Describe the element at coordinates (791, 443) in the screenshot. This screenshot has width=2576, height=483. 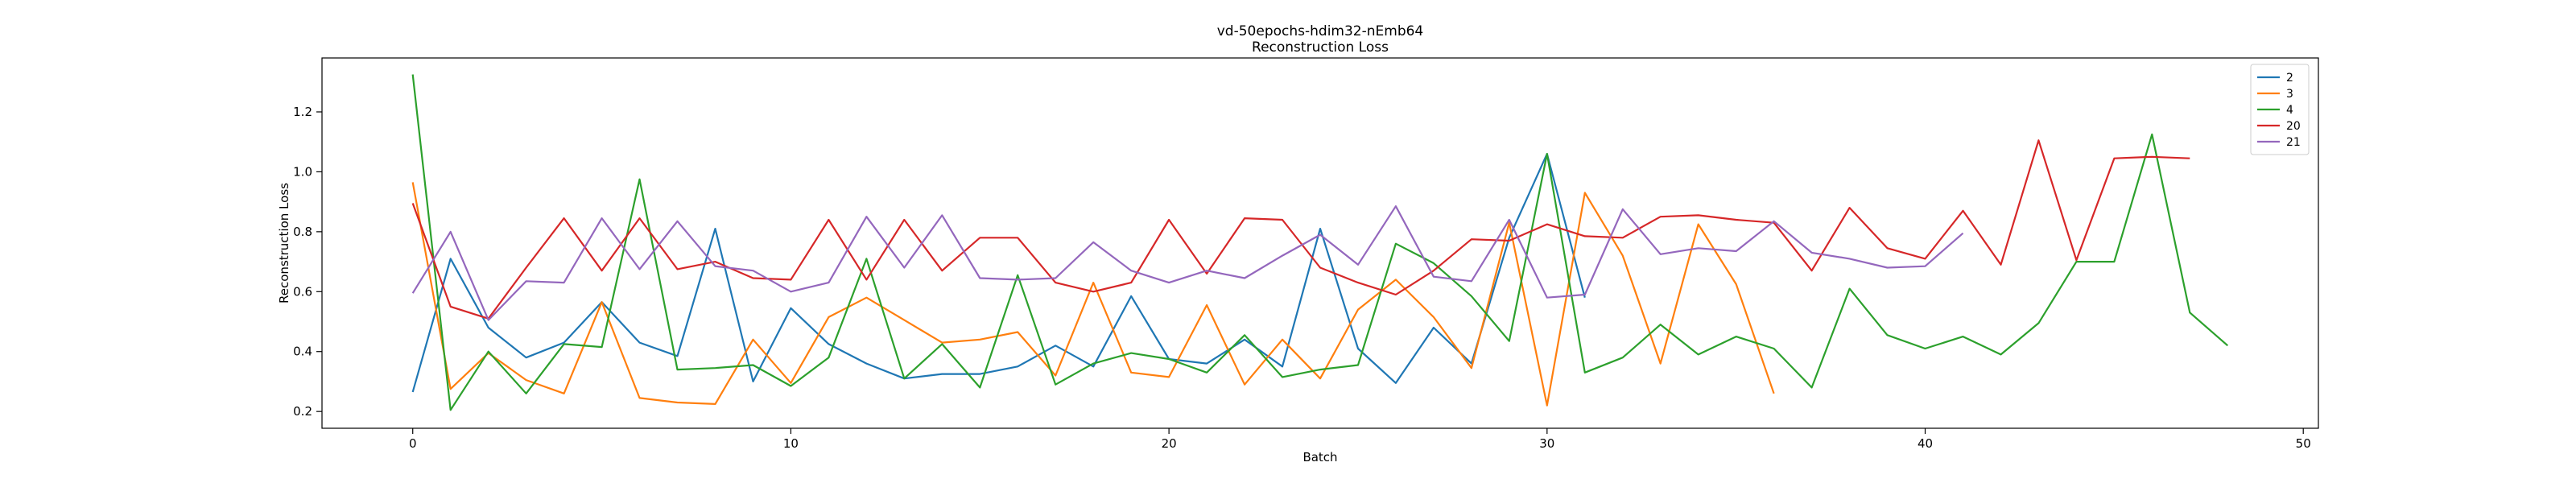
I see `x-tick-label: 10` at that location.